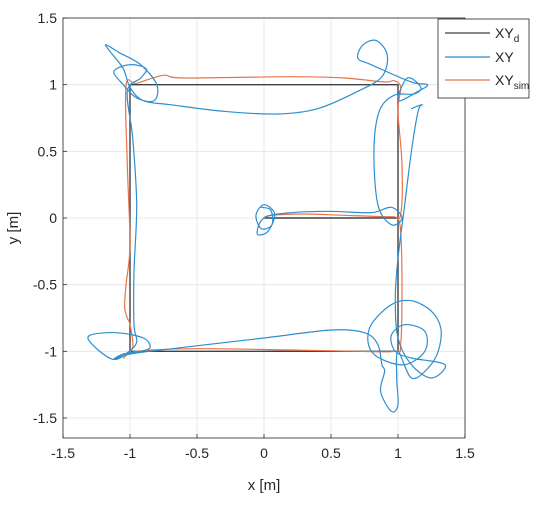  Describe the element at coordinates (504, 33) in the screenshot. I see `legend-label-xy-d-base: XY` at that location.